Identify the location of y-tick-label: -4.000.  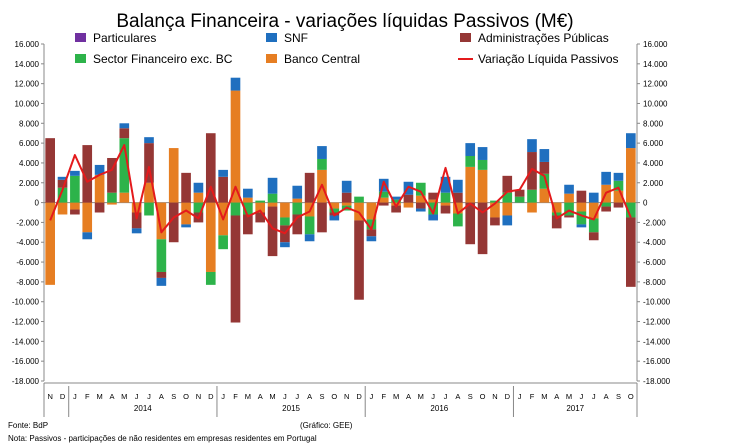
(27, 242).